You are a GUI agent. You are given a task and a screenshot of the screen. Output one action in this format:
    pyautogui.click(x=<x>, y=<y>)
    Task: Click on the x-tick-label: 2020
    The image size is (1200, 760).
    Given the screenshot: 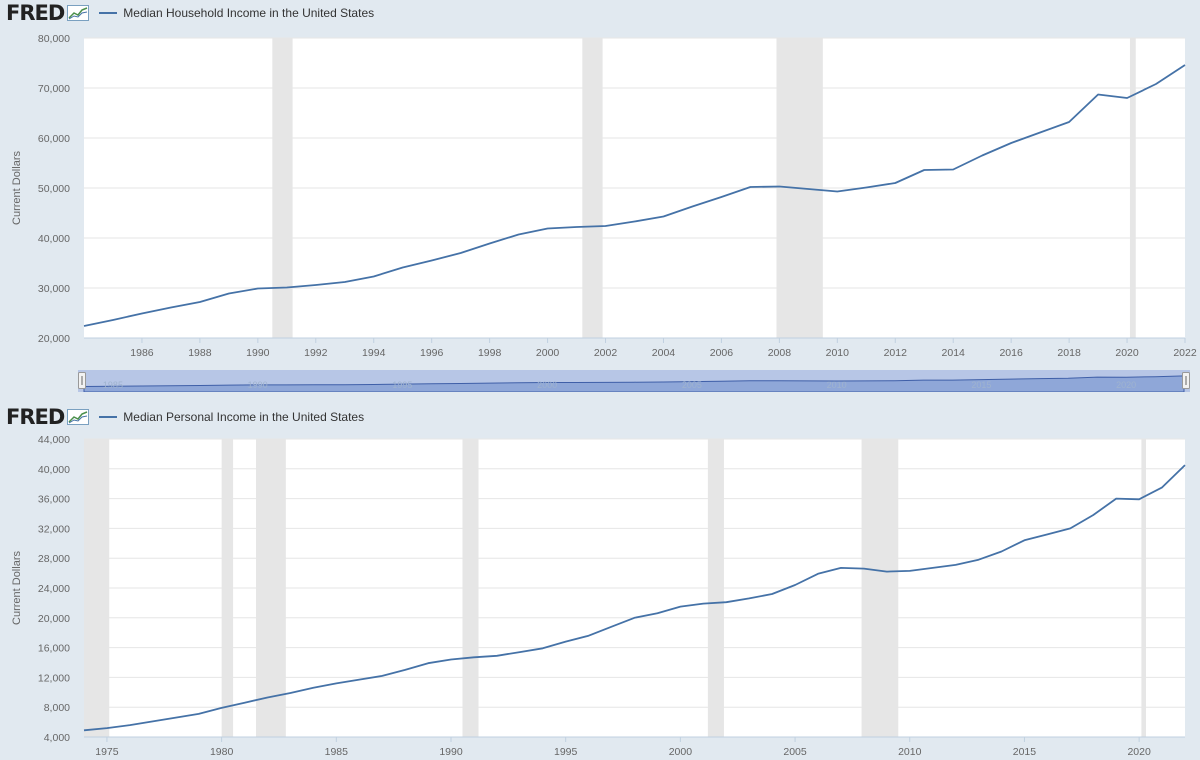 What is the action you would take?
    pyautogui.click(x=1139, y=752)
    